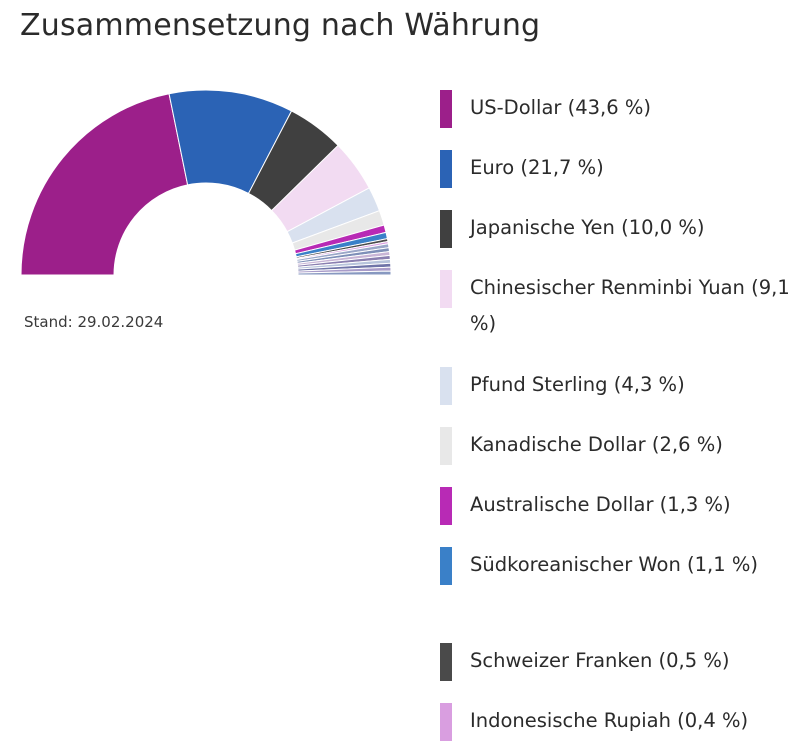 Image resolution: width=802 pixels, height=750 pixels. What do you see at coordinates (206, 182) in the screenshot?
I see `semi-donut-chart` at bounding box center [206, 182].